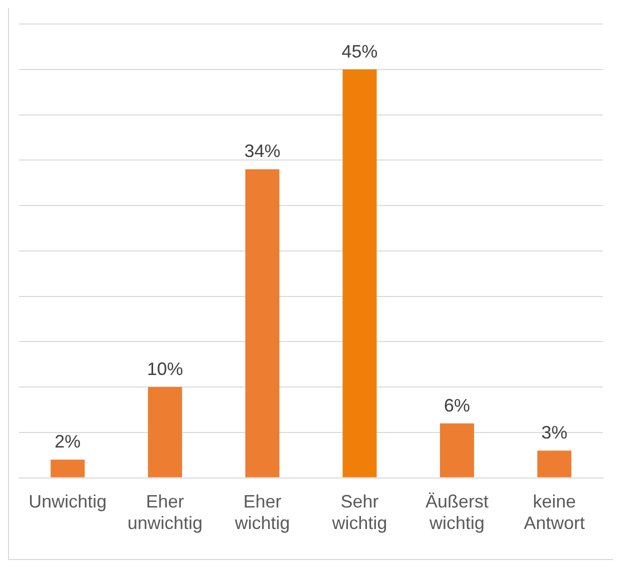 This screenshot has width=622, height=569. What do you see at coordinates (554, 432) in the screenshot?
I see `data-label: 3%` at bounding box center [554, 432].